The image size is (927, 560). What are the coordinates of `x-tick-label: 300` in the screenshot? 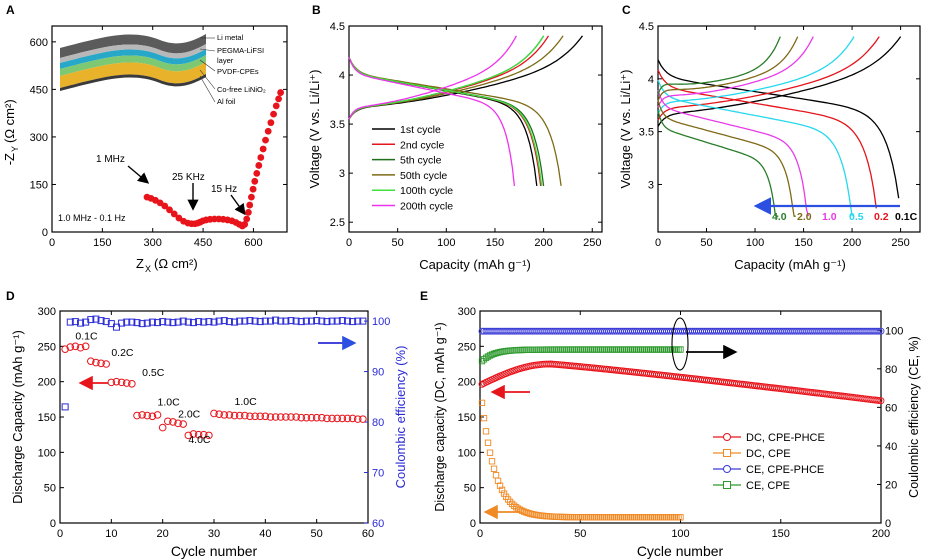 It's located at (153, 243).